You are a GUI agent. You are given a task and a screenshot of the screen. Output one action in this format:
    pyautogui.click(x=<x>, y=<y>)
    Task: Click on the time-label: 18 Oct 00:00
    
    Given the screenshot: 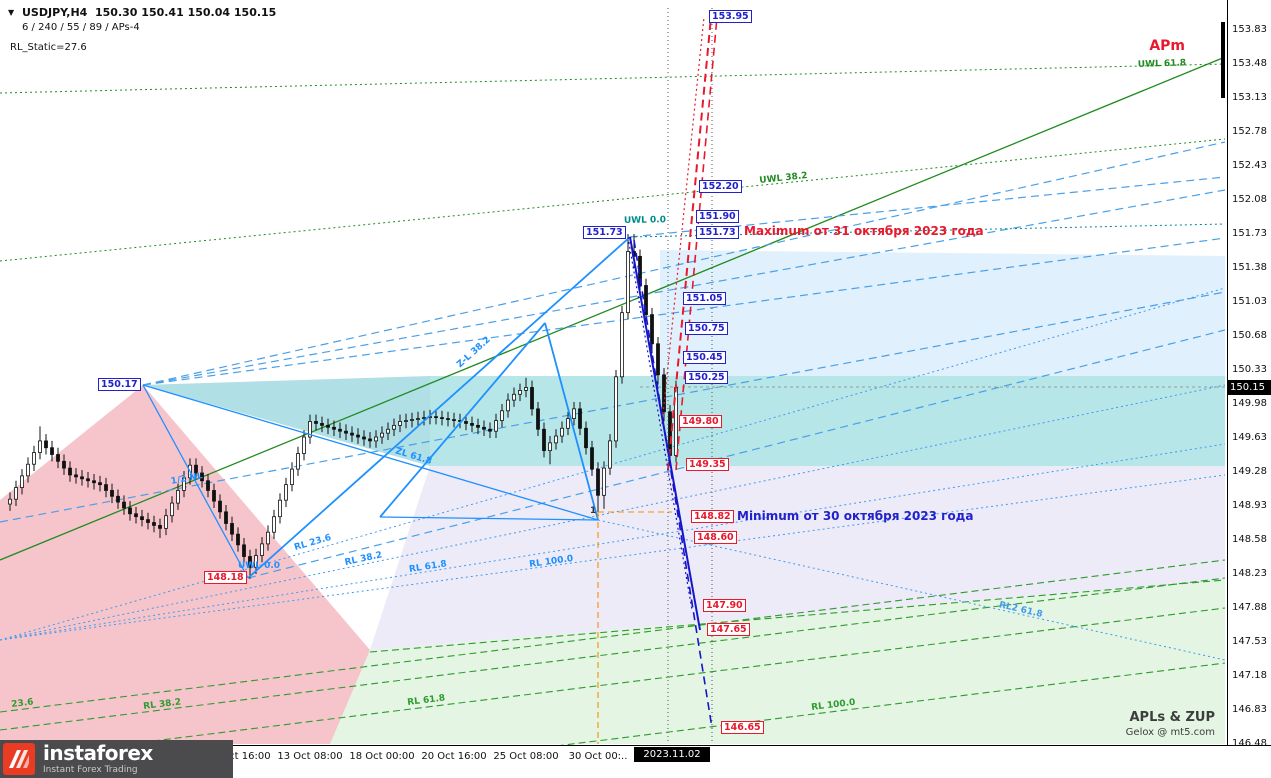 What is the action you would take?
    pyautogui.click(x=382, y=756)
    